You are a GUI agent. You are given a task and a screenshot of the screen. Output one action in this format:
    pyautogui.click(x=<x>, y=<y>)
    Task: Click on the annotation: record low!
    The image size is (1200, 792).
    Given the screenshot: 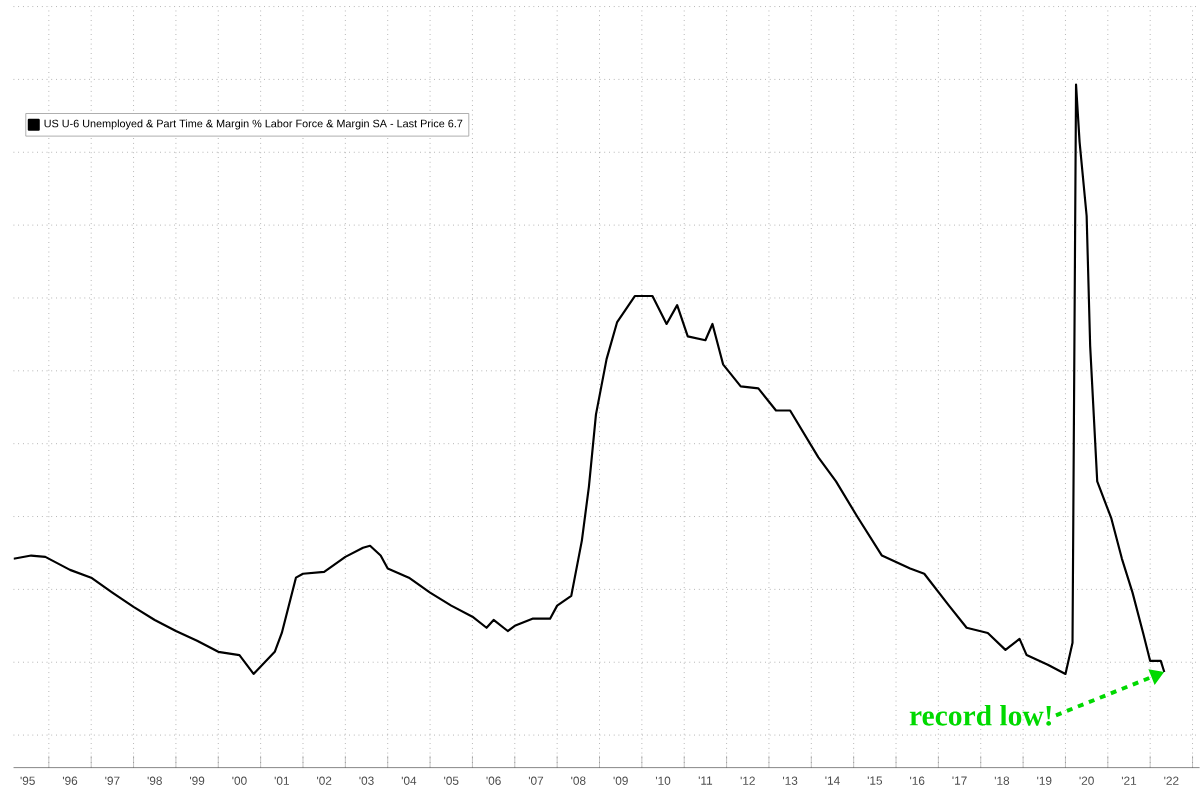 What is the action you would take?
    pyautogui.click(x=980, y=716)
    